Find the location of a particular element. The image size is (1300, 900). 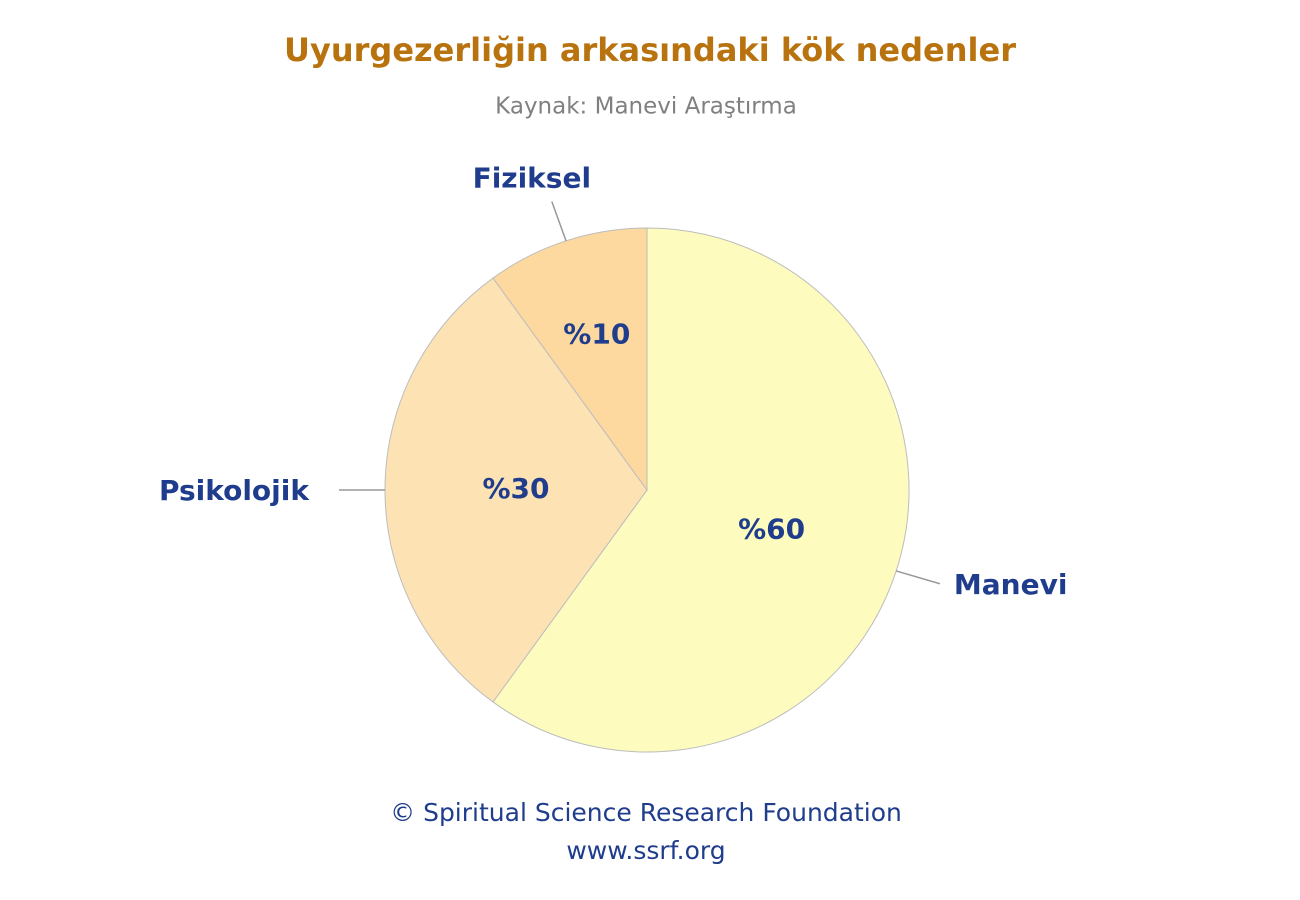

footer-line: © Spiritual Science Research Foundation is located at coordinates (646, 812).